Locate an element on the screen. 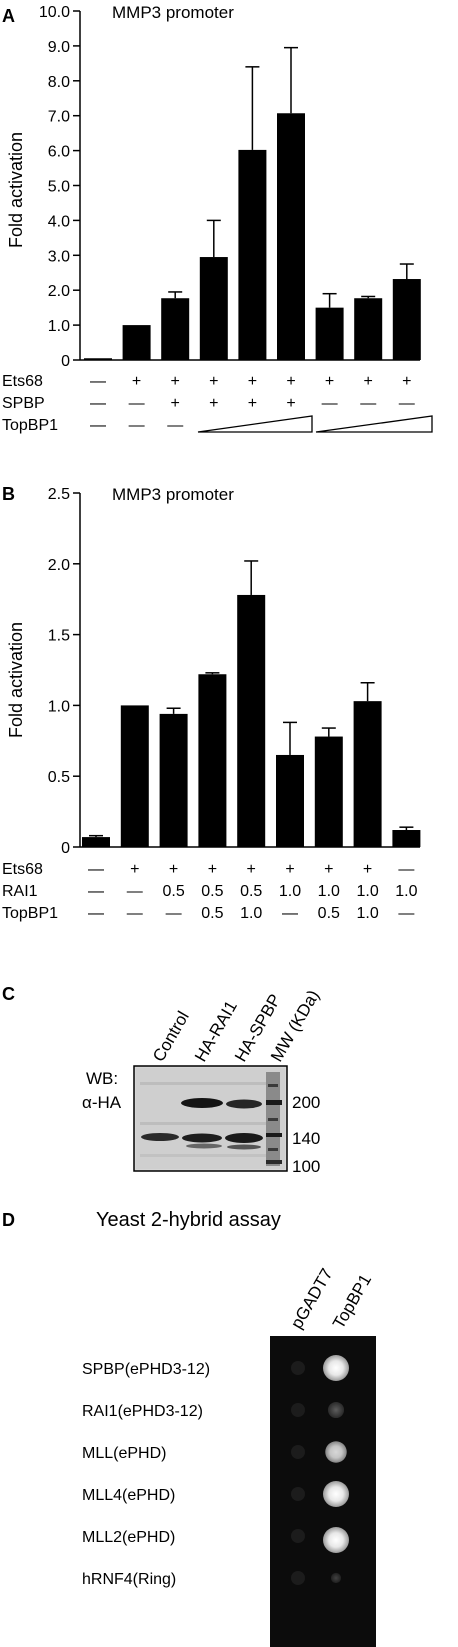 The width and height of the screenshot is (458, 1647). panel-d-title: Yeast 2-hybrid assay is located at coordinates (188, 1220).